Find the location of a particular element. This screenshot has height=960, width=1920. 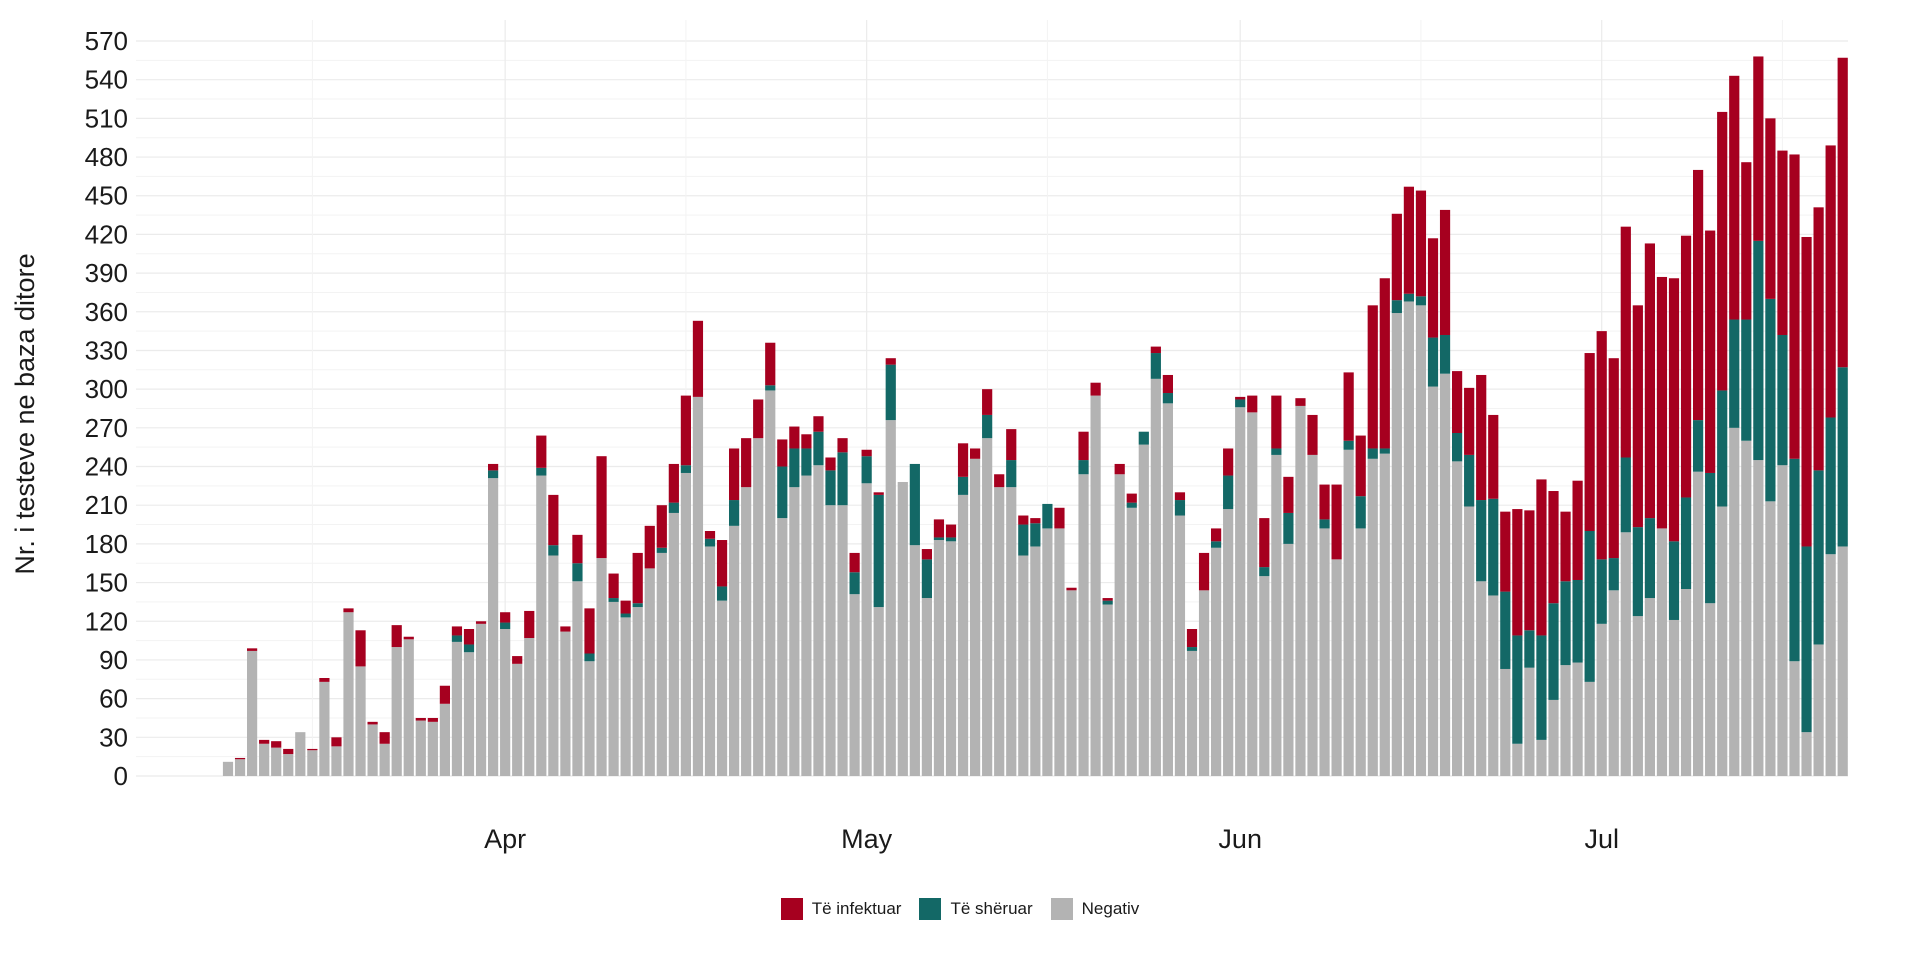

y-tick-label: 510 is located at coordinates (106, 118).